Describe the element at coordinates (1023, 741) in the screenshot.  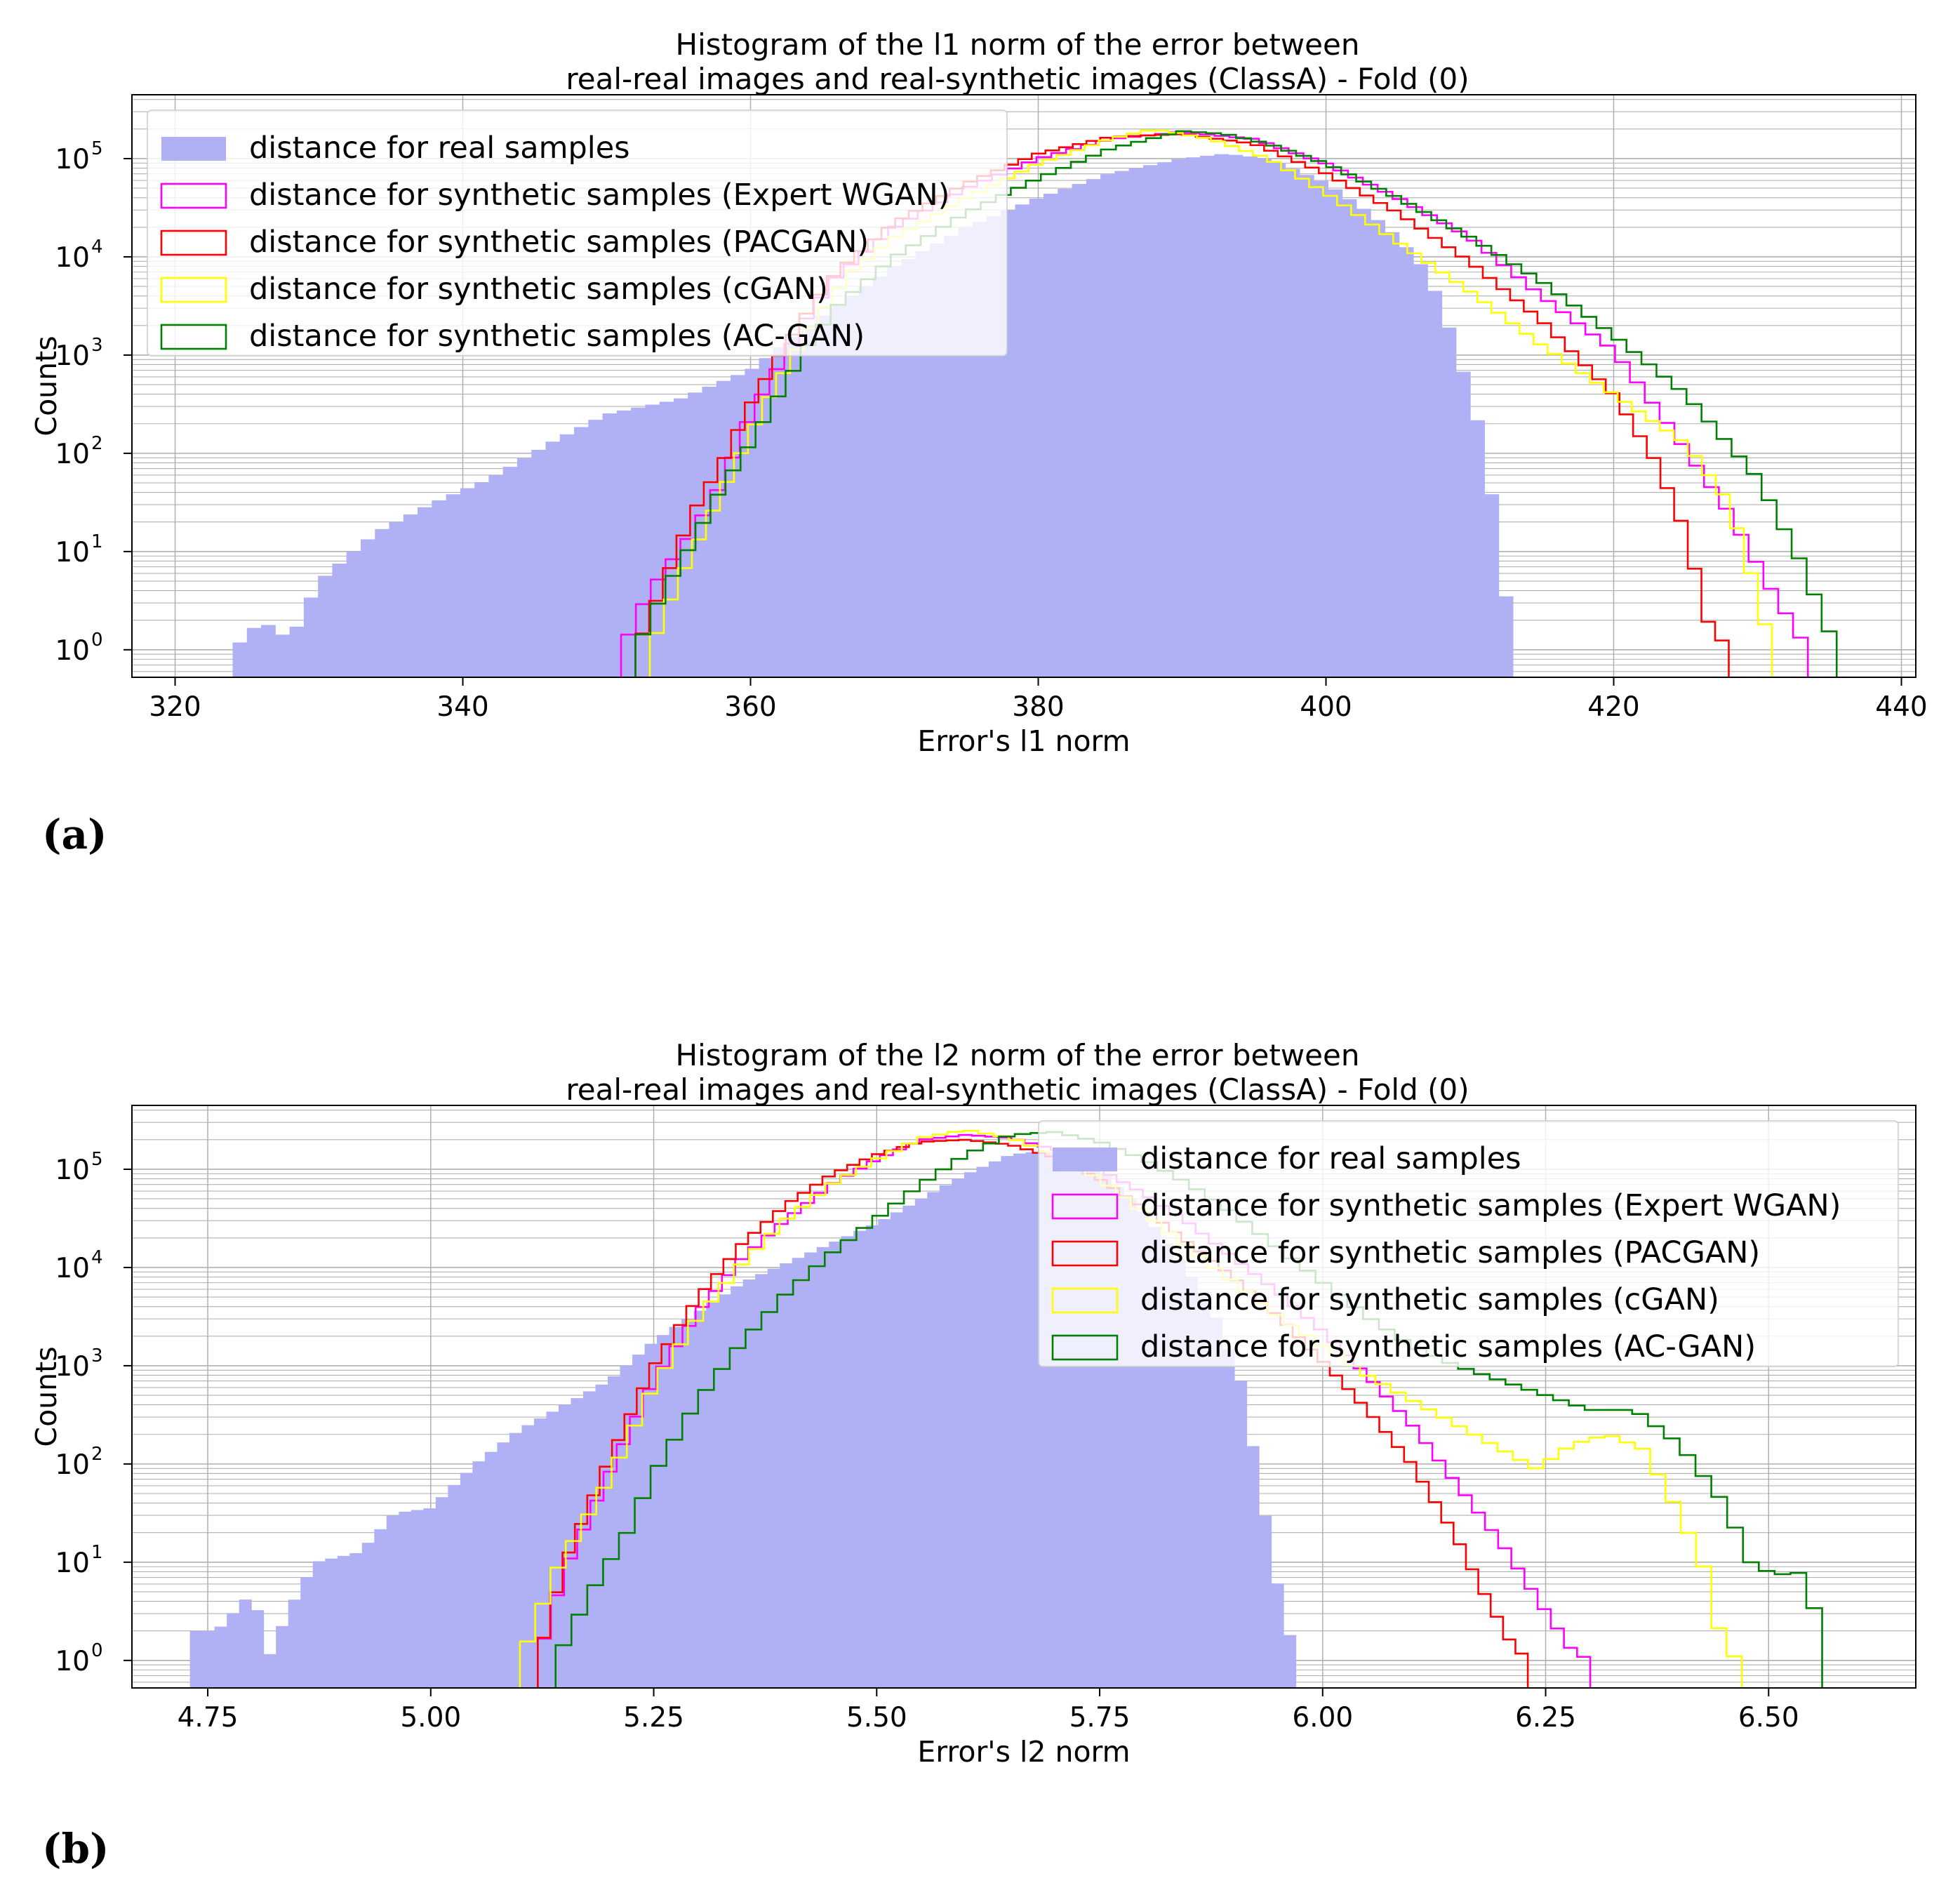
I see `x-axis-label: Error's l1 norm` at that location.